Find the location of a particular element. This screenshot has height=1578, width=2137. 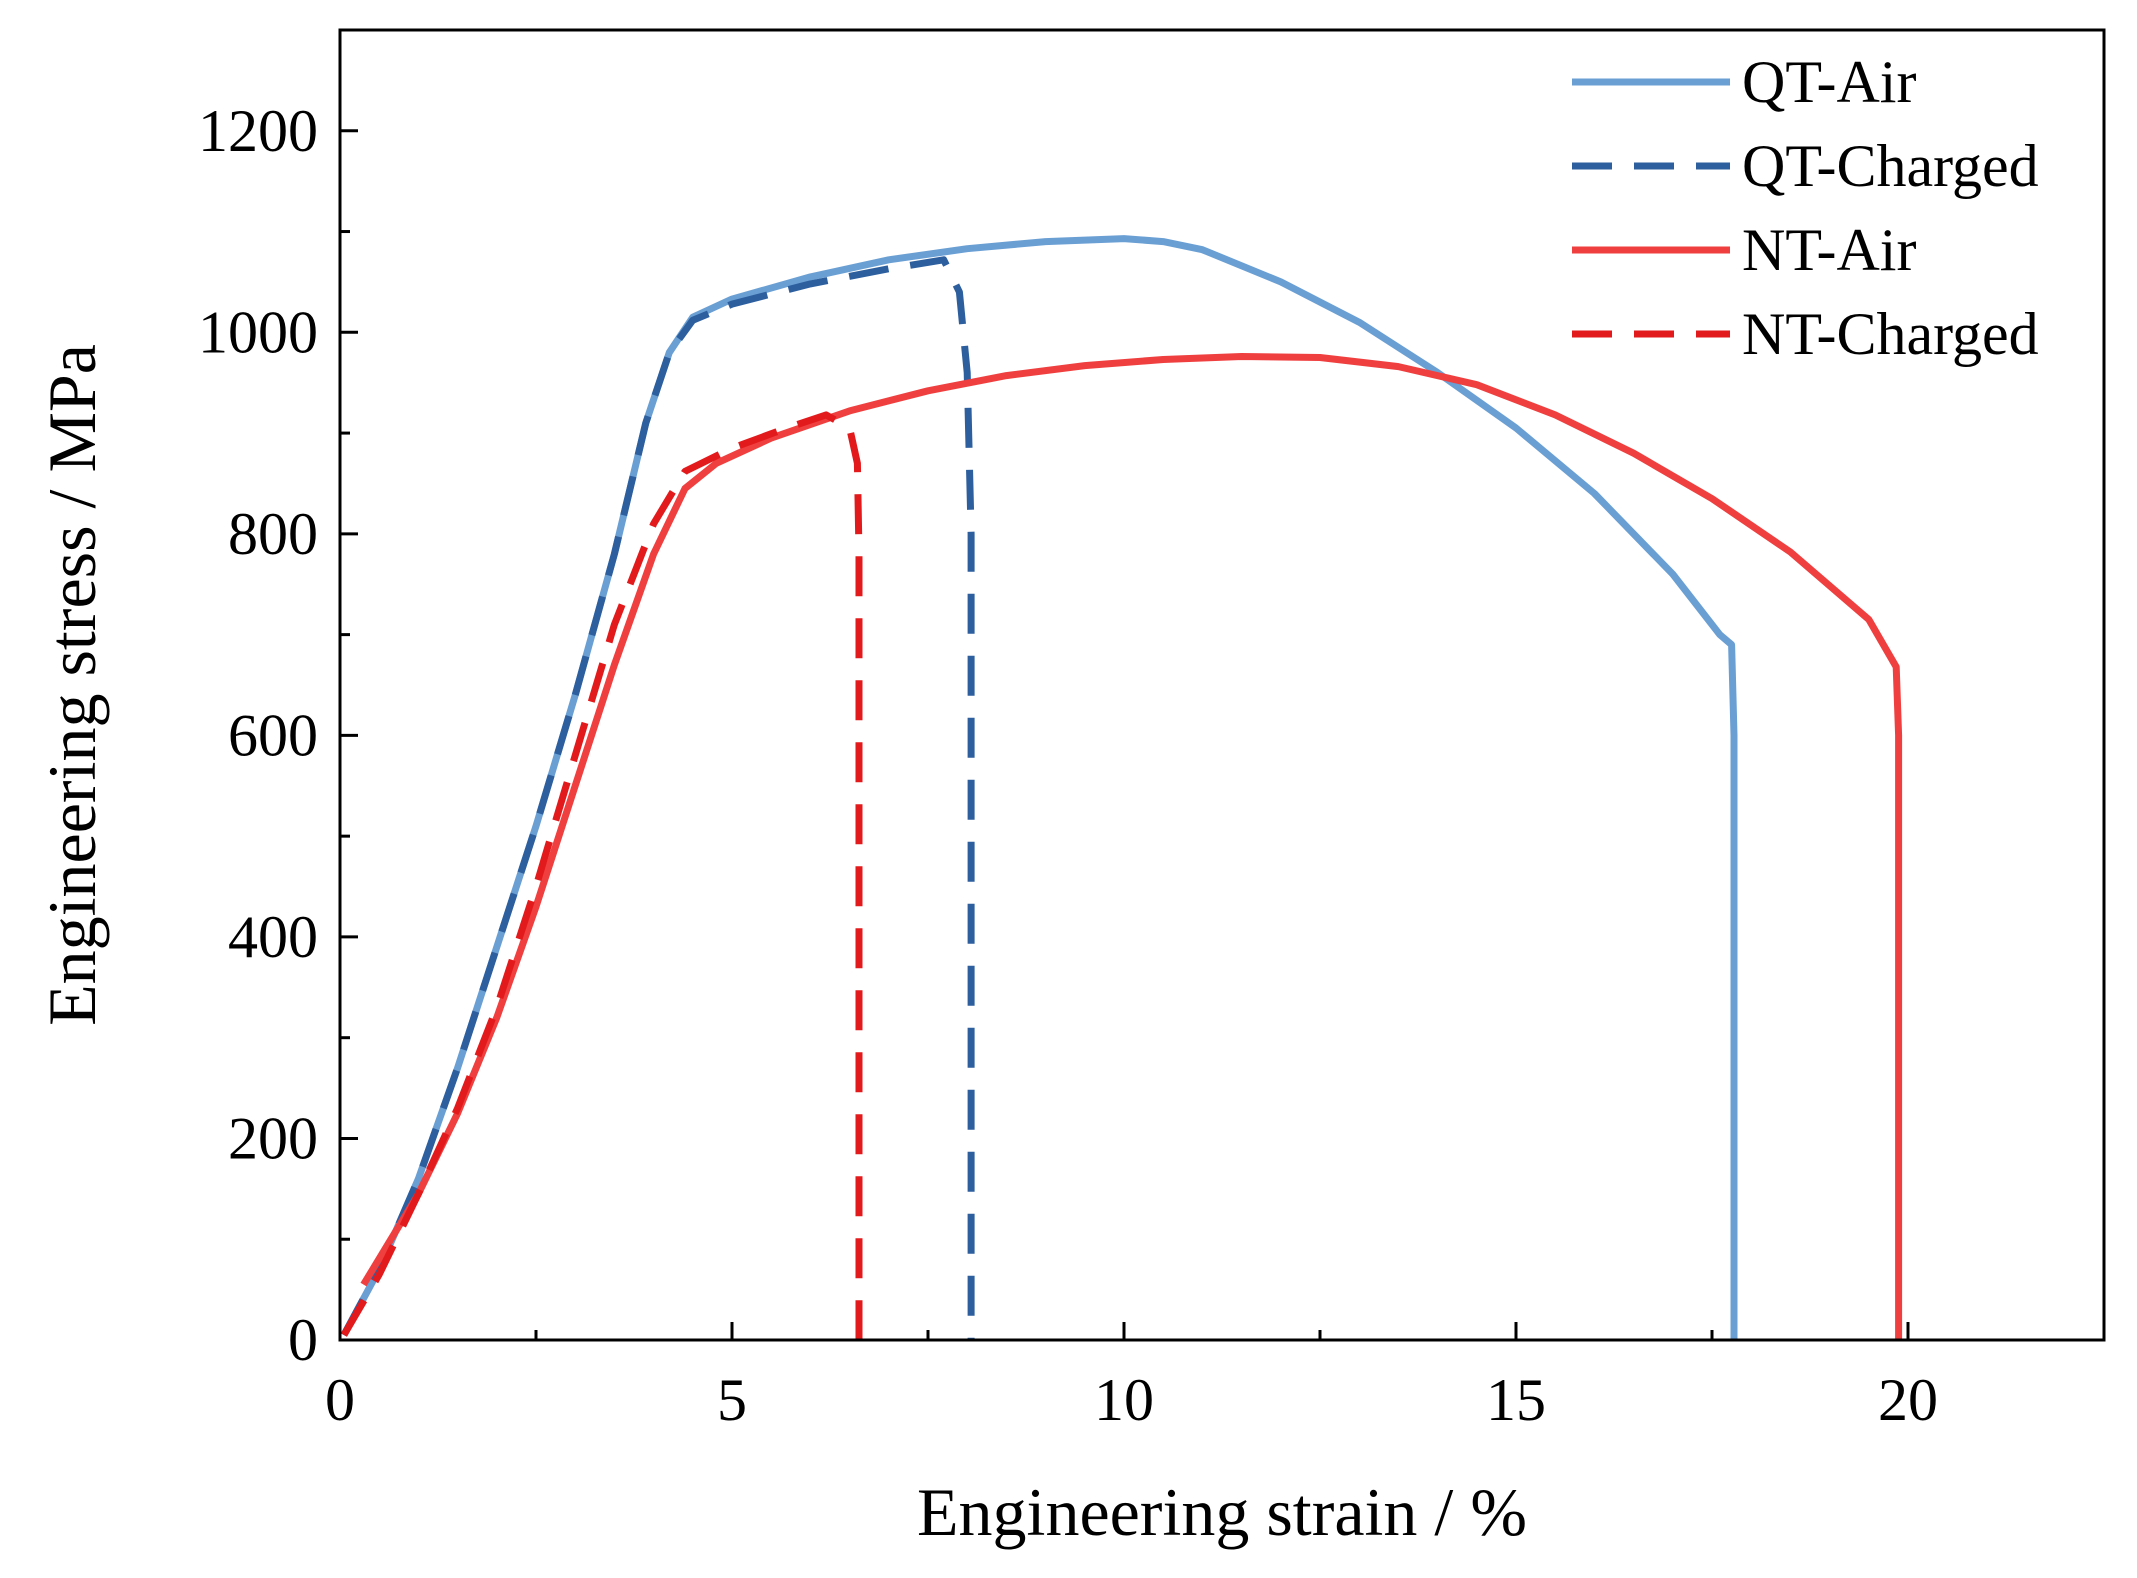

y-tick-label: 200 is located at coordinates (273, 1138).